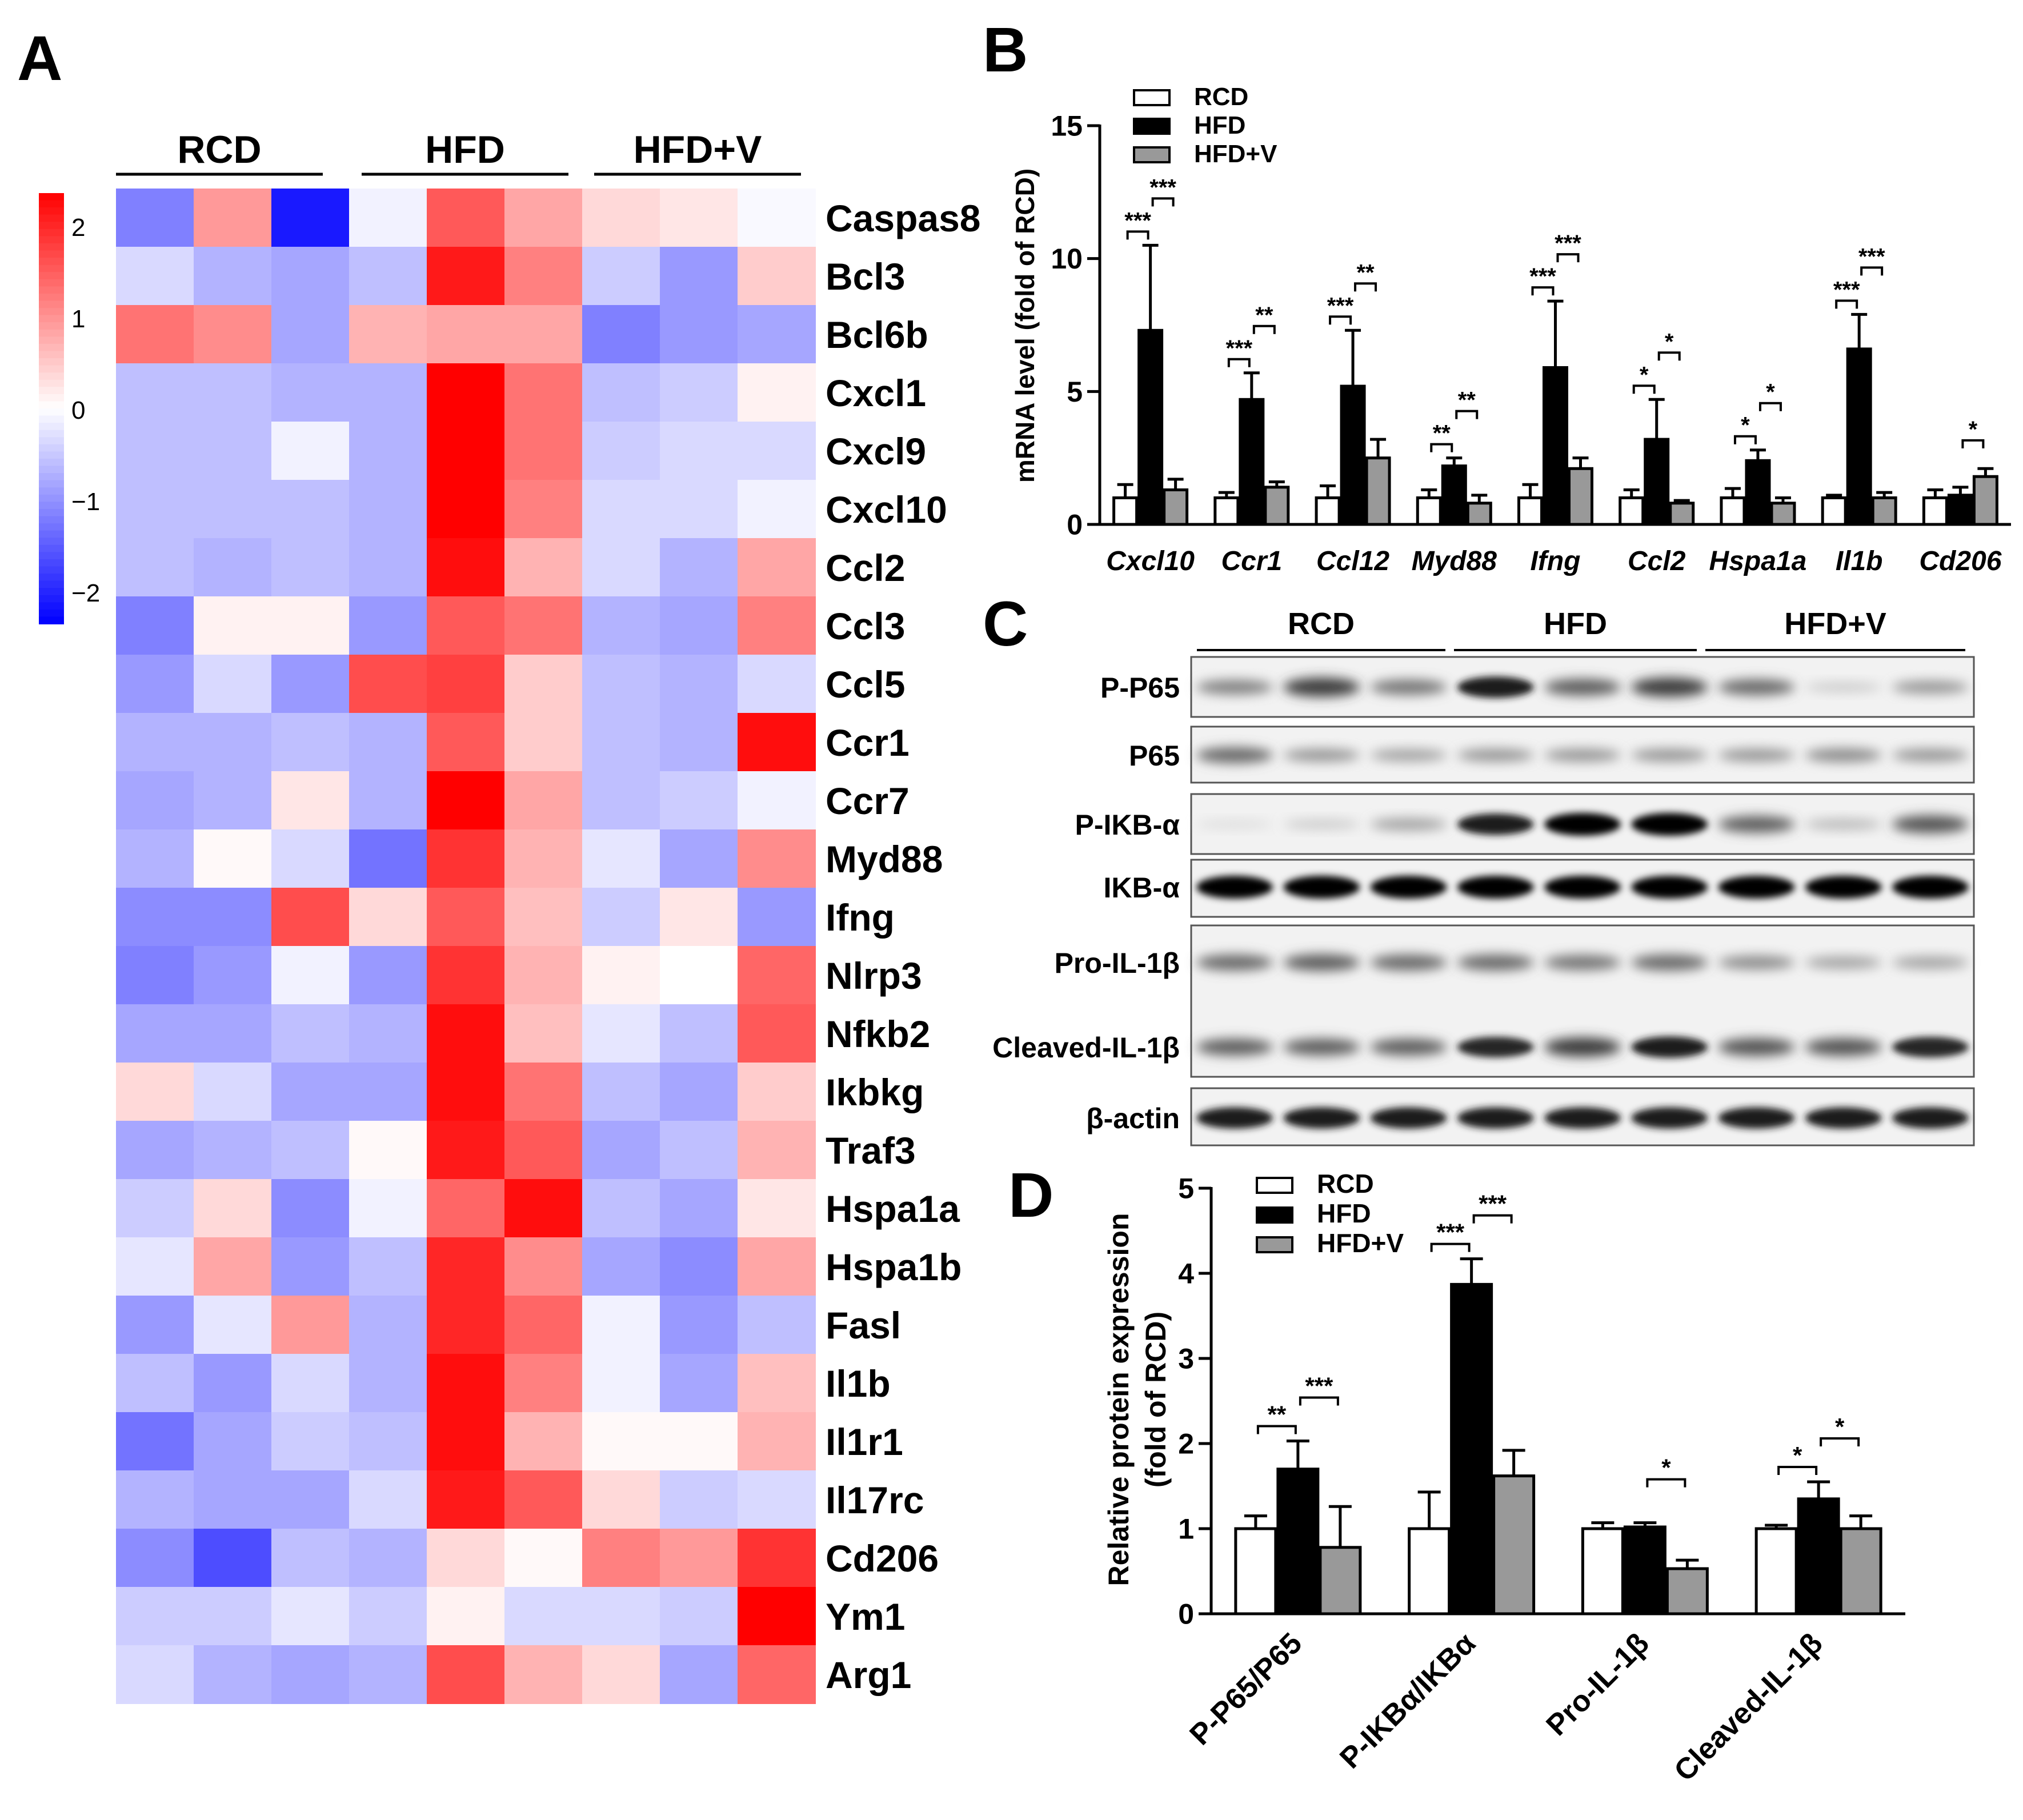  I want to click on x-category-label: P-IKBα/IKBα, so click(1407, 1700).